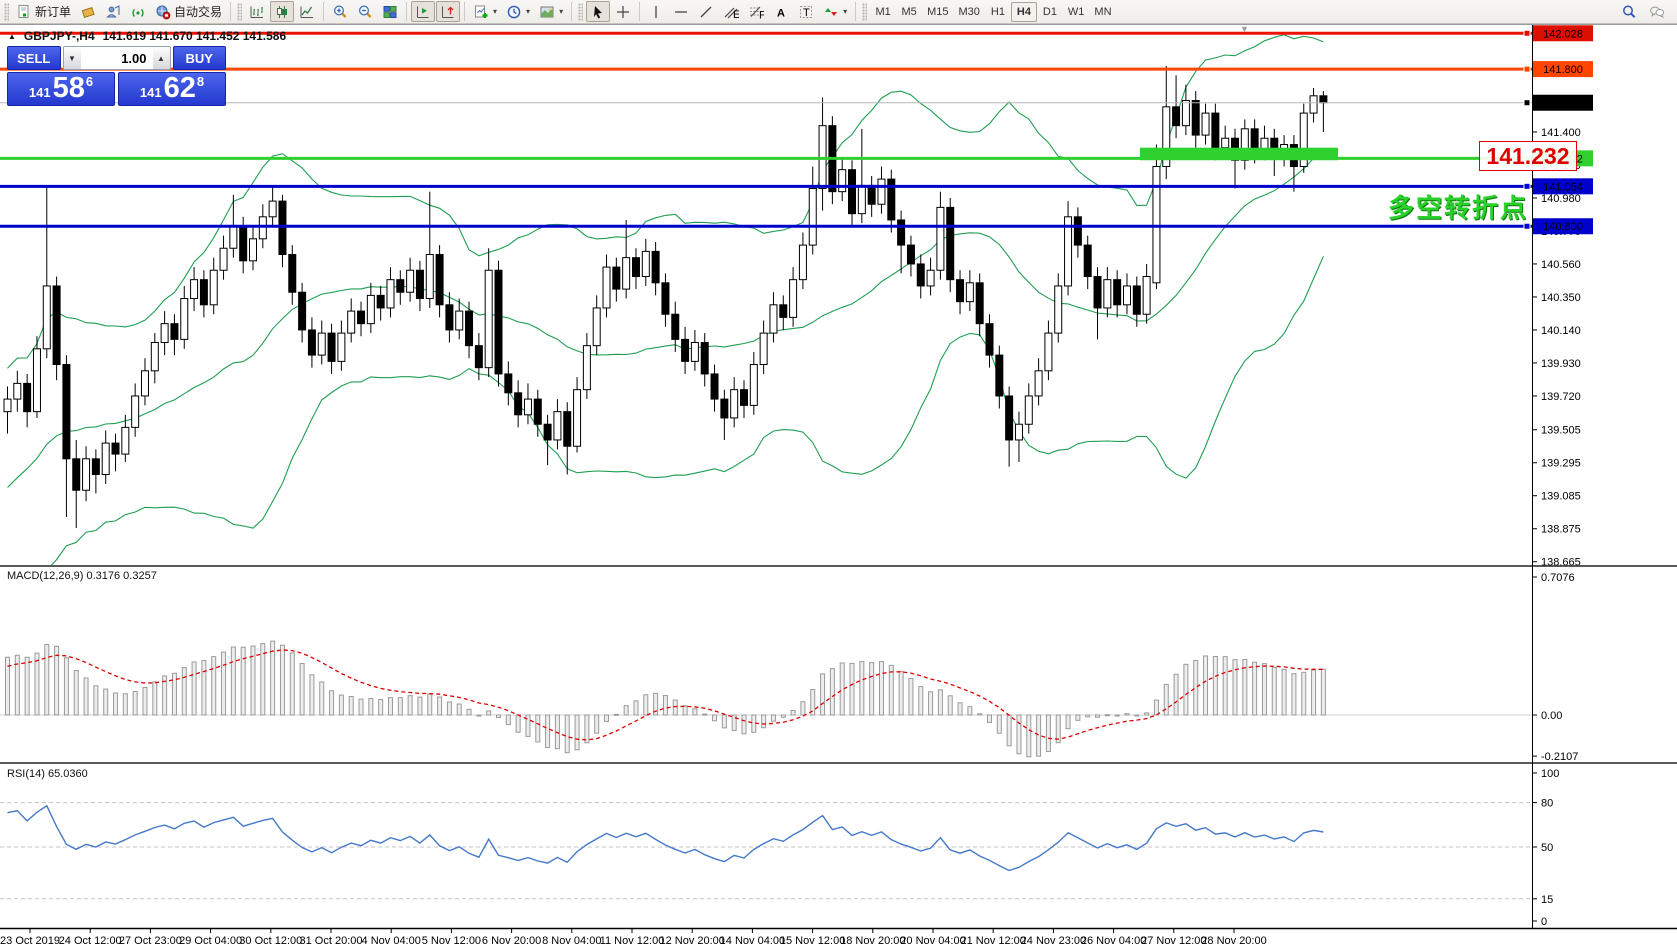  What do you see at coordinates (1544, 922) in the screenshot?
I see `rsi-axis-label: 0` at bounding box center [1544, 922].